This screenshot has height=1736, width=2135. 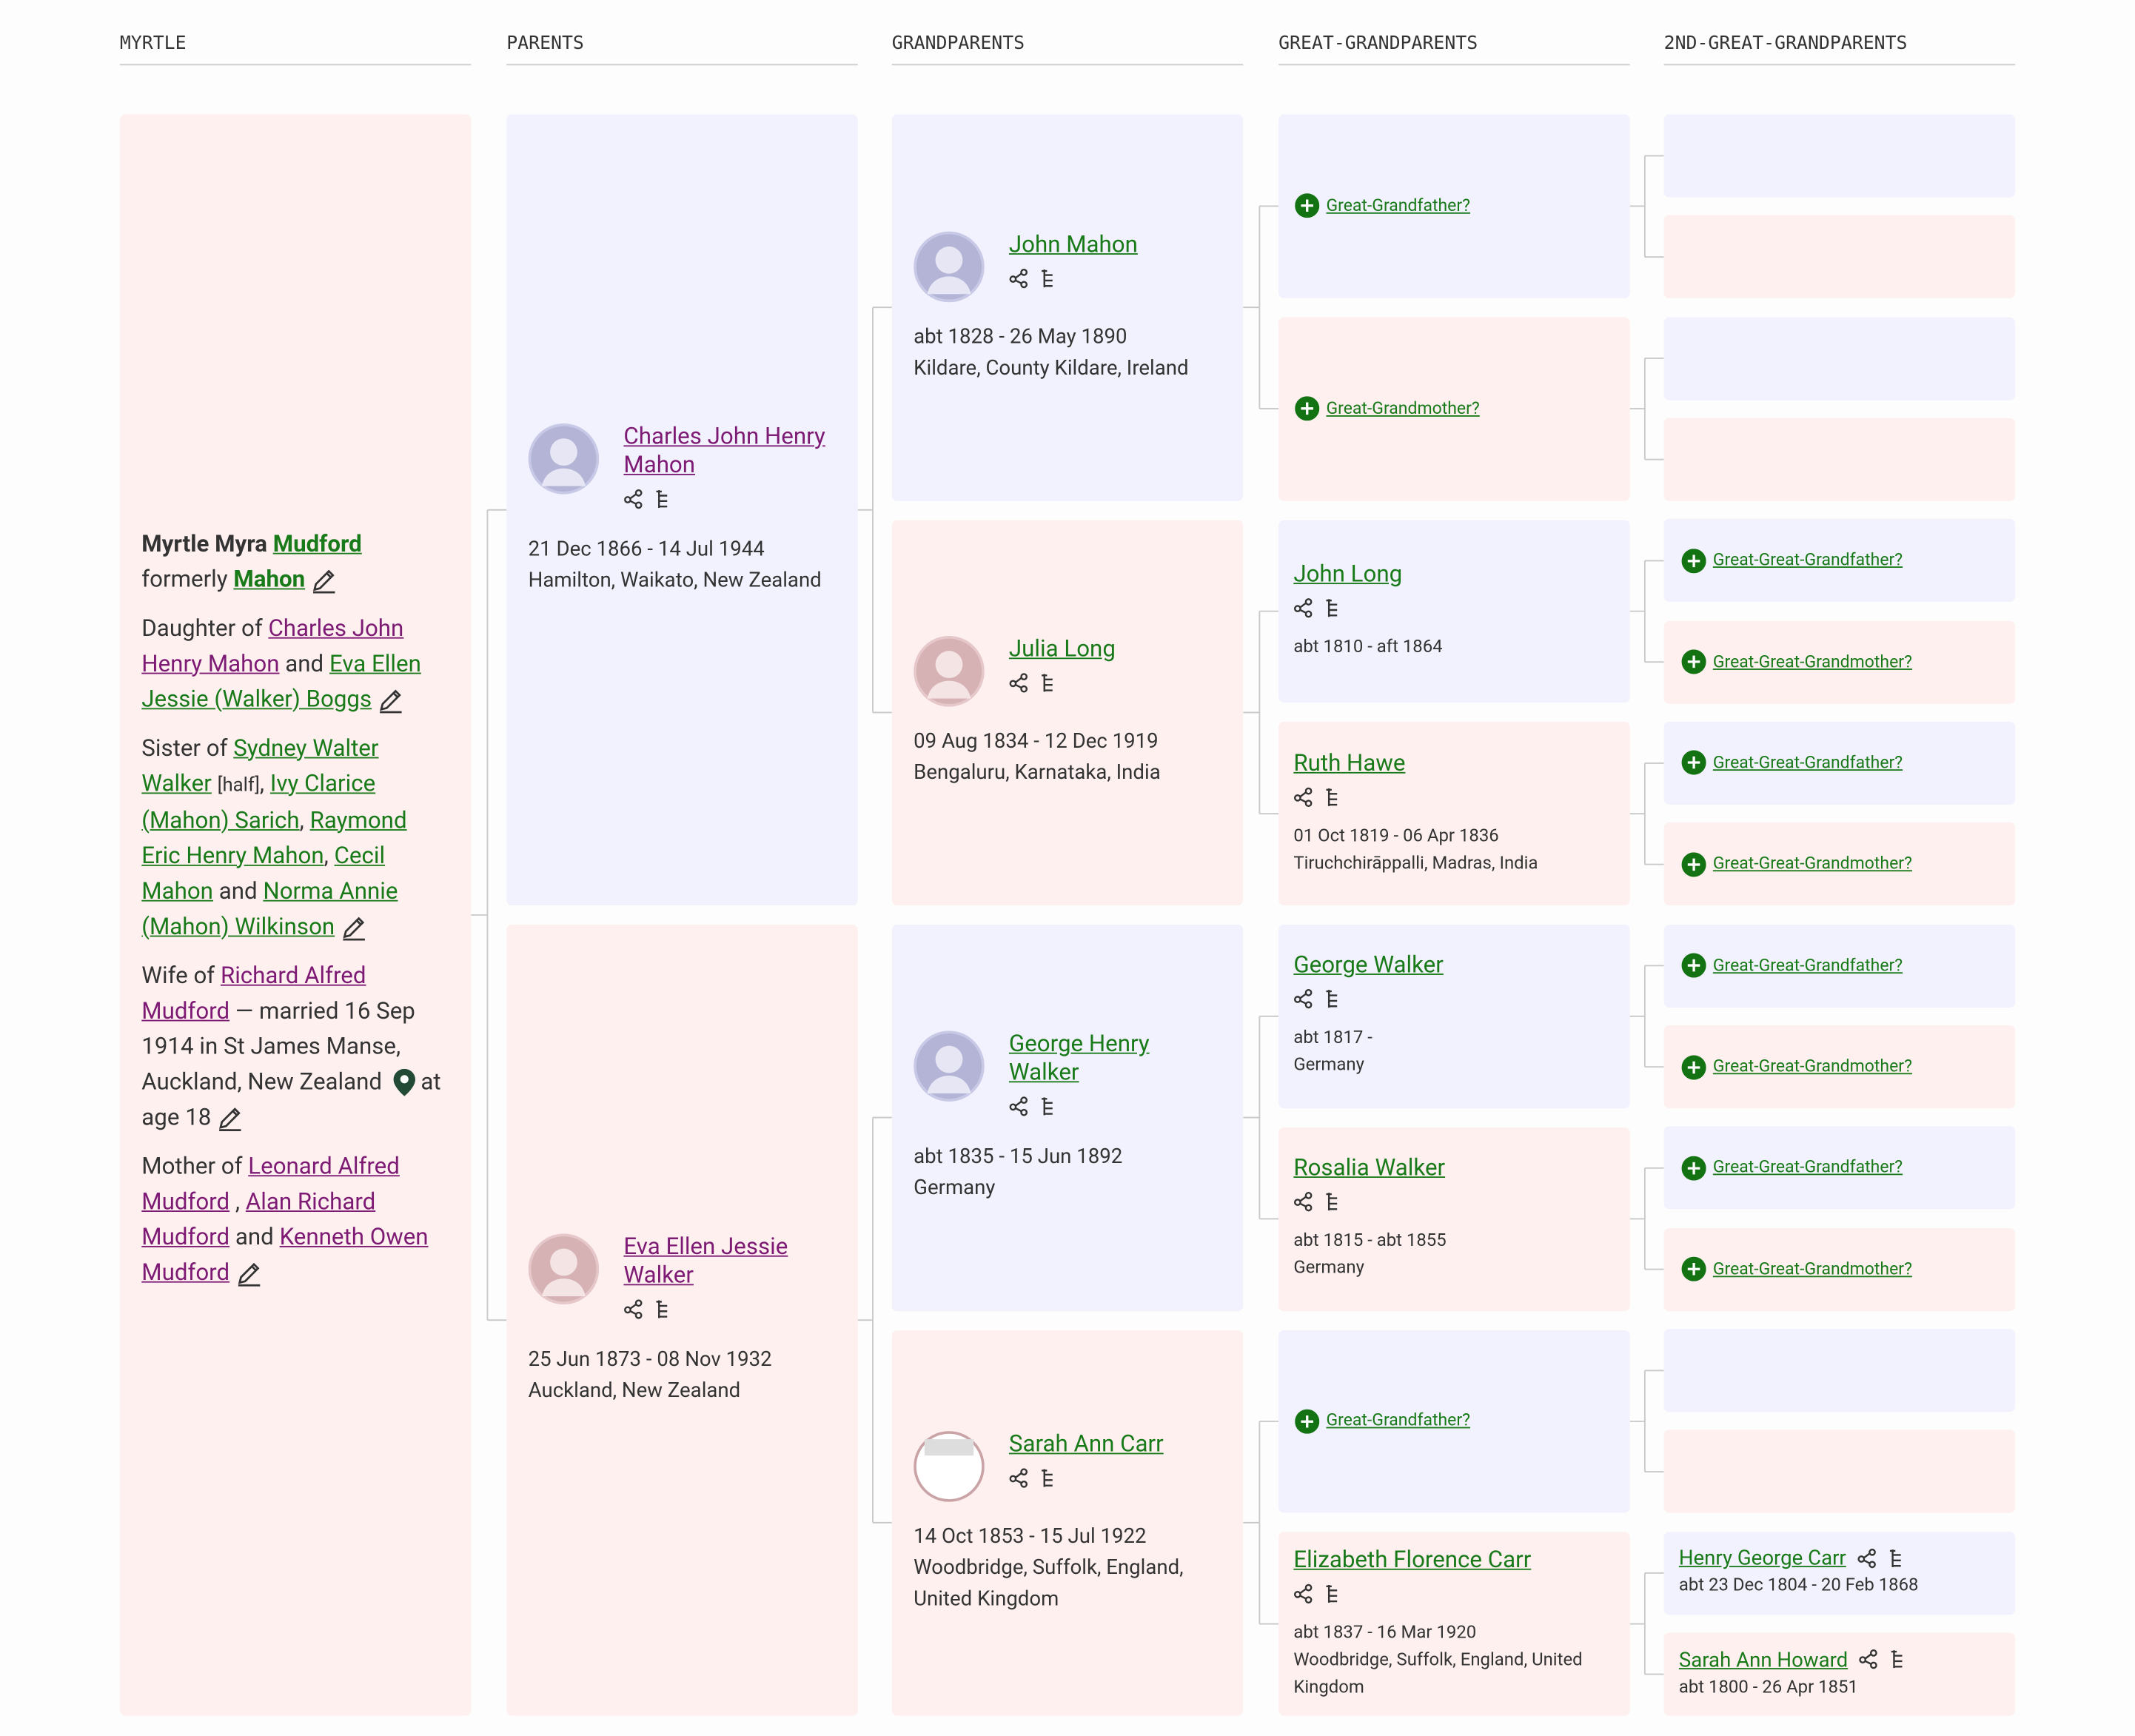 I want to click on map-pin, so click(x=404, y=1082).